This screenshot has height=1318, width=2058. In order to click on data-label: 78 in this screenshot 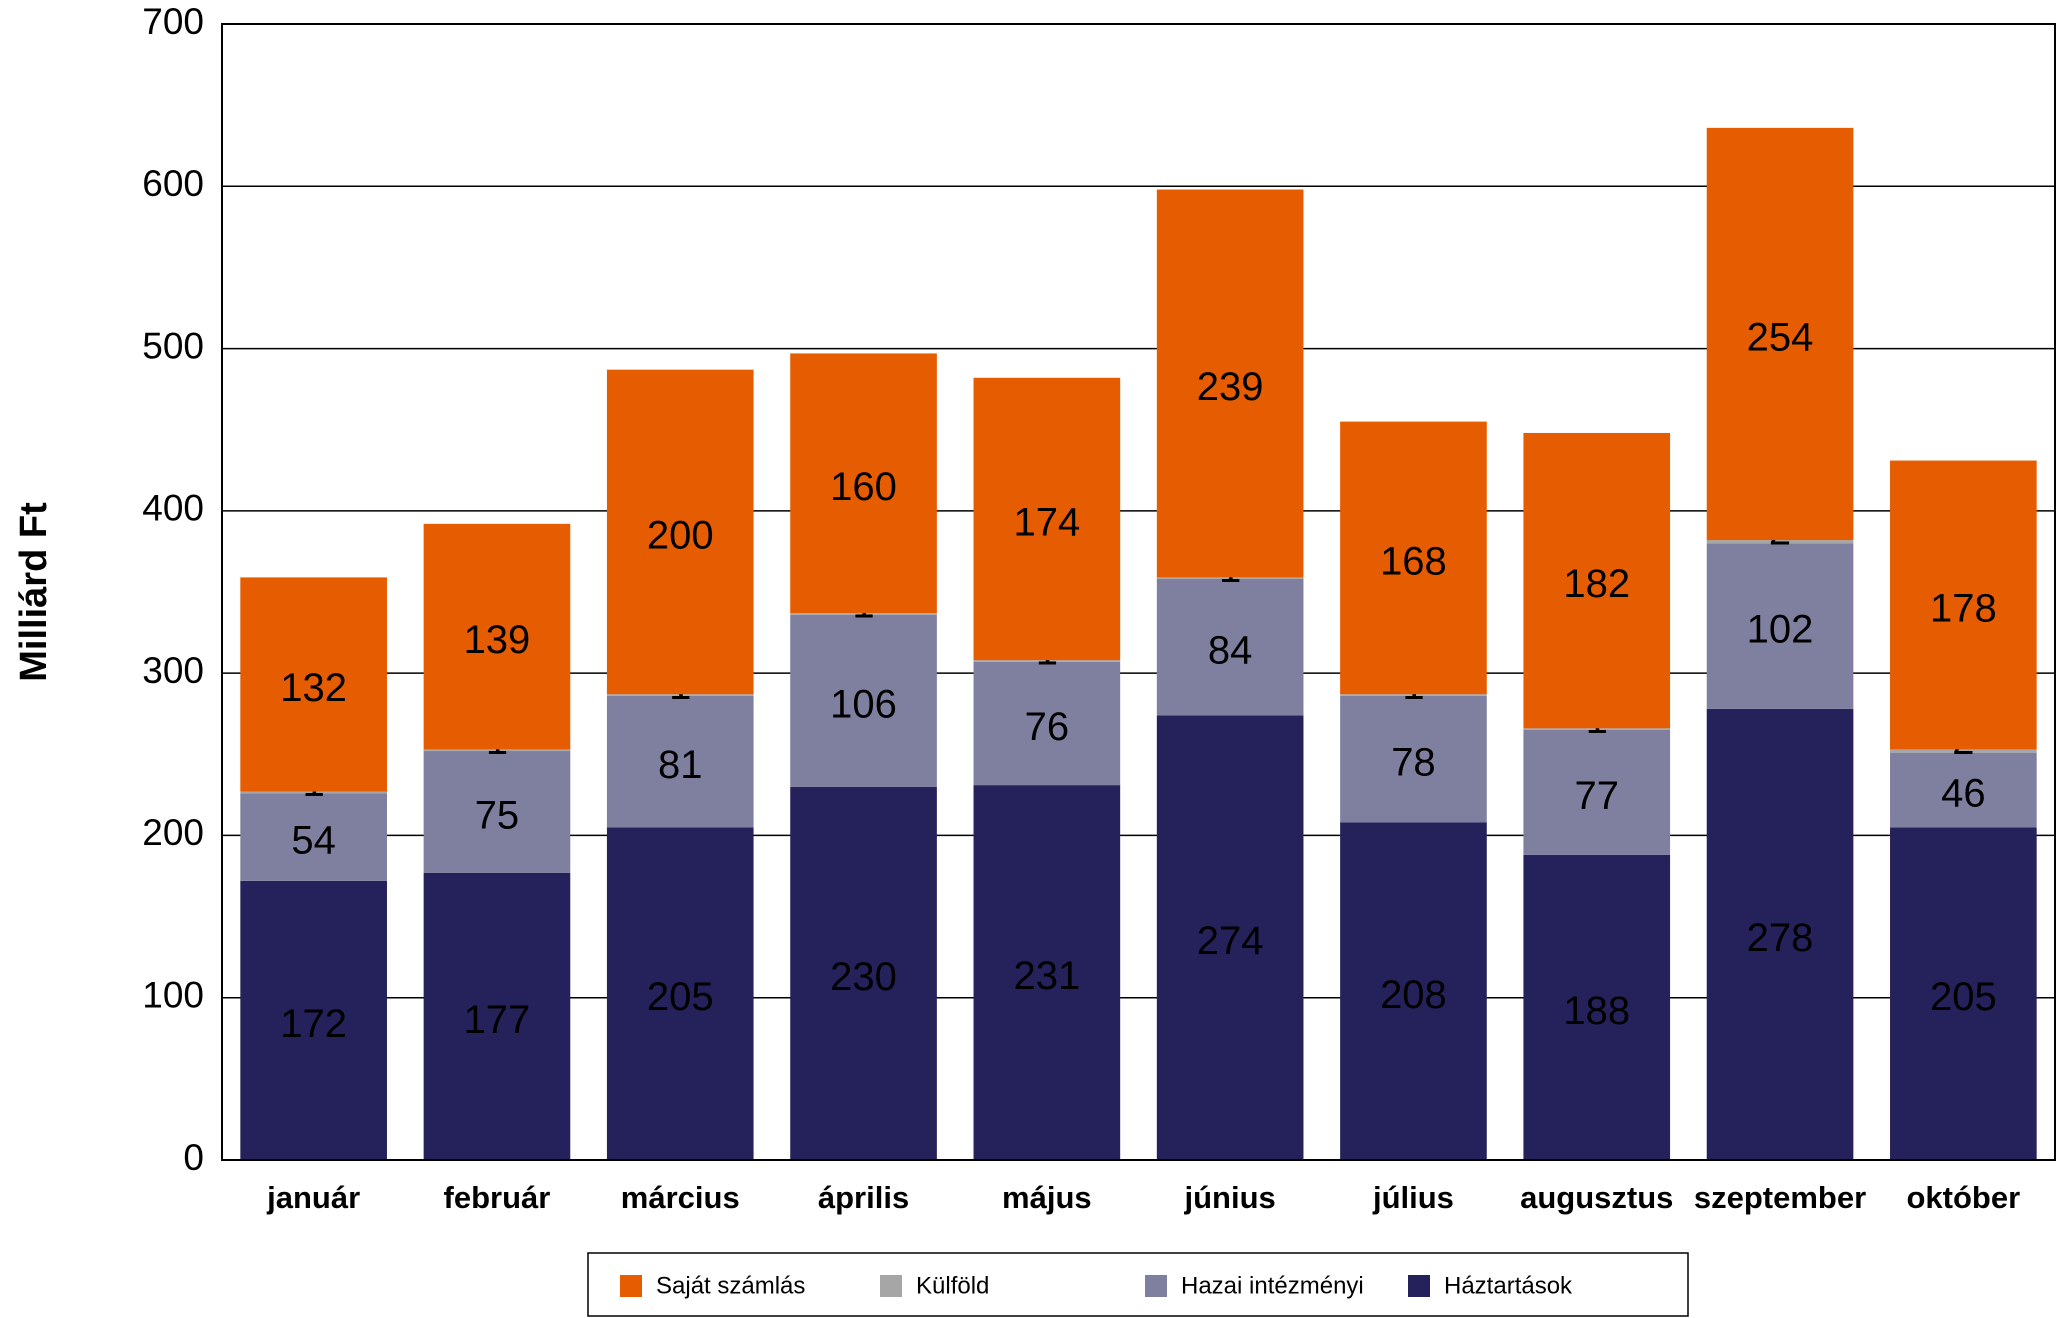, I will do `click(1413, 763)`.